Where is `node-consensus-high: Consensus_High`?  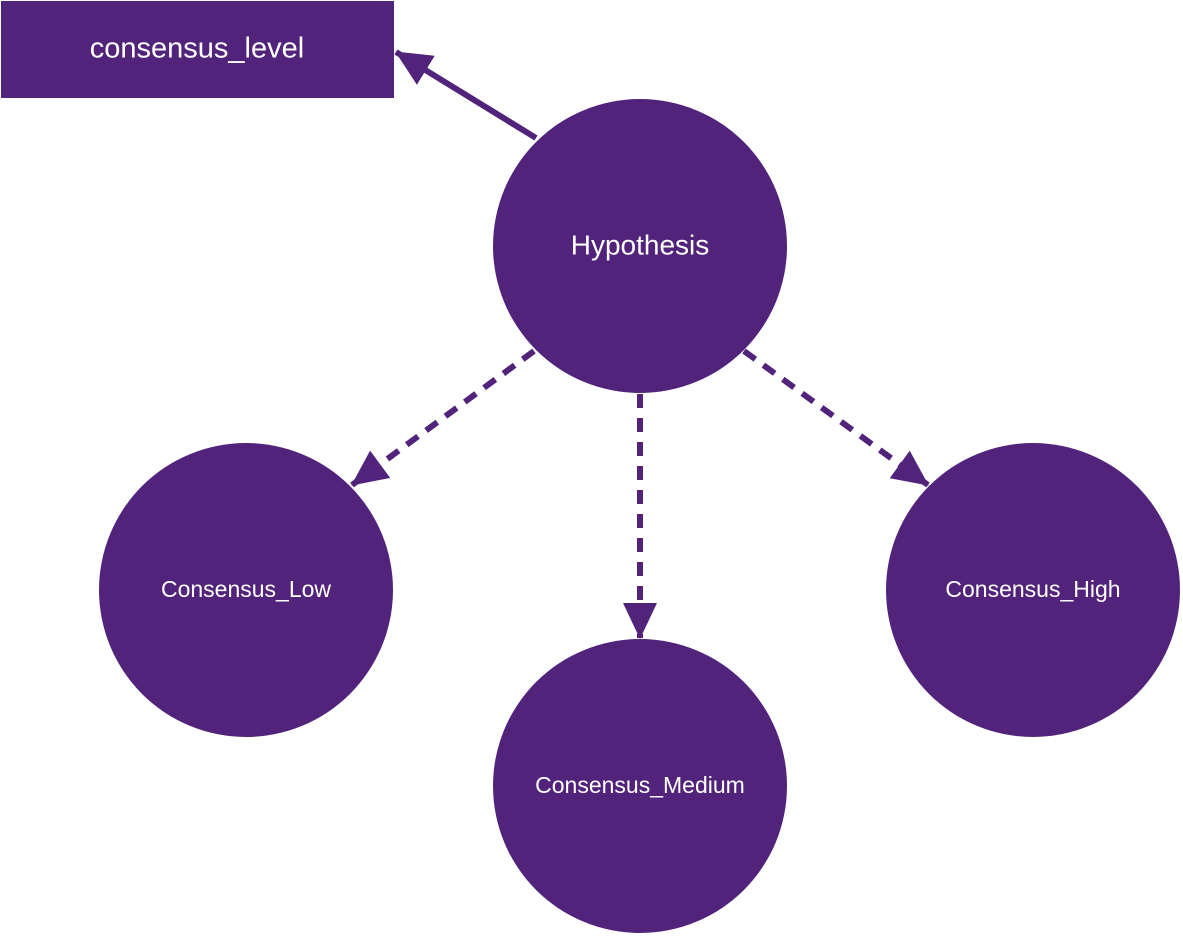 node-consensus-high: Consensus_High is located at coordinates (1033, 590).